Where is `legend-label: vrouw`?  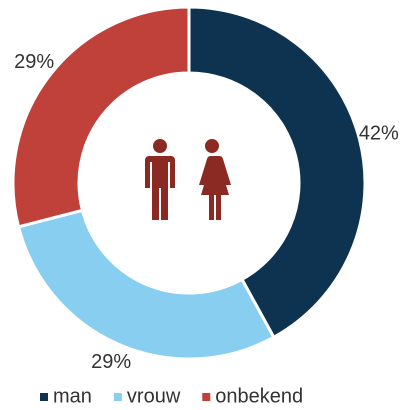 legend-label: vrouw is located at coordinates (154, 396).